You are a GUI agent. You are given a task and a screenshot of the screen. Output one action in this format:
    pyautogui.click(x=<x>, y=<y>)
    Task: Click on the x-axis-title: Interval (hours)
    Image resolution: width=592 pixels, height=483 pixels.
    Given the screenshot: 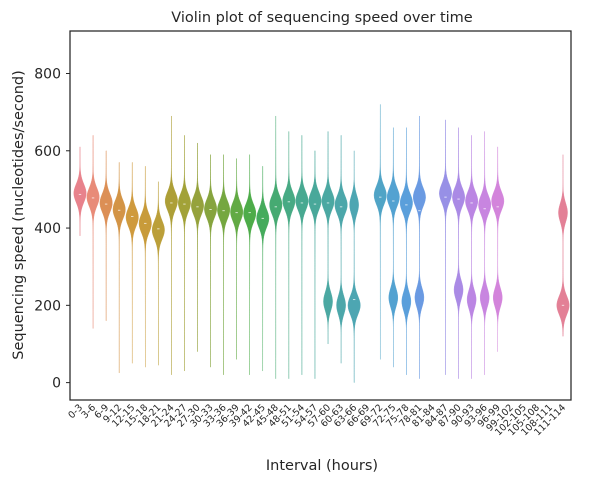 What is the action you would take?
    pyautogui.click(x=322, y=466)
    